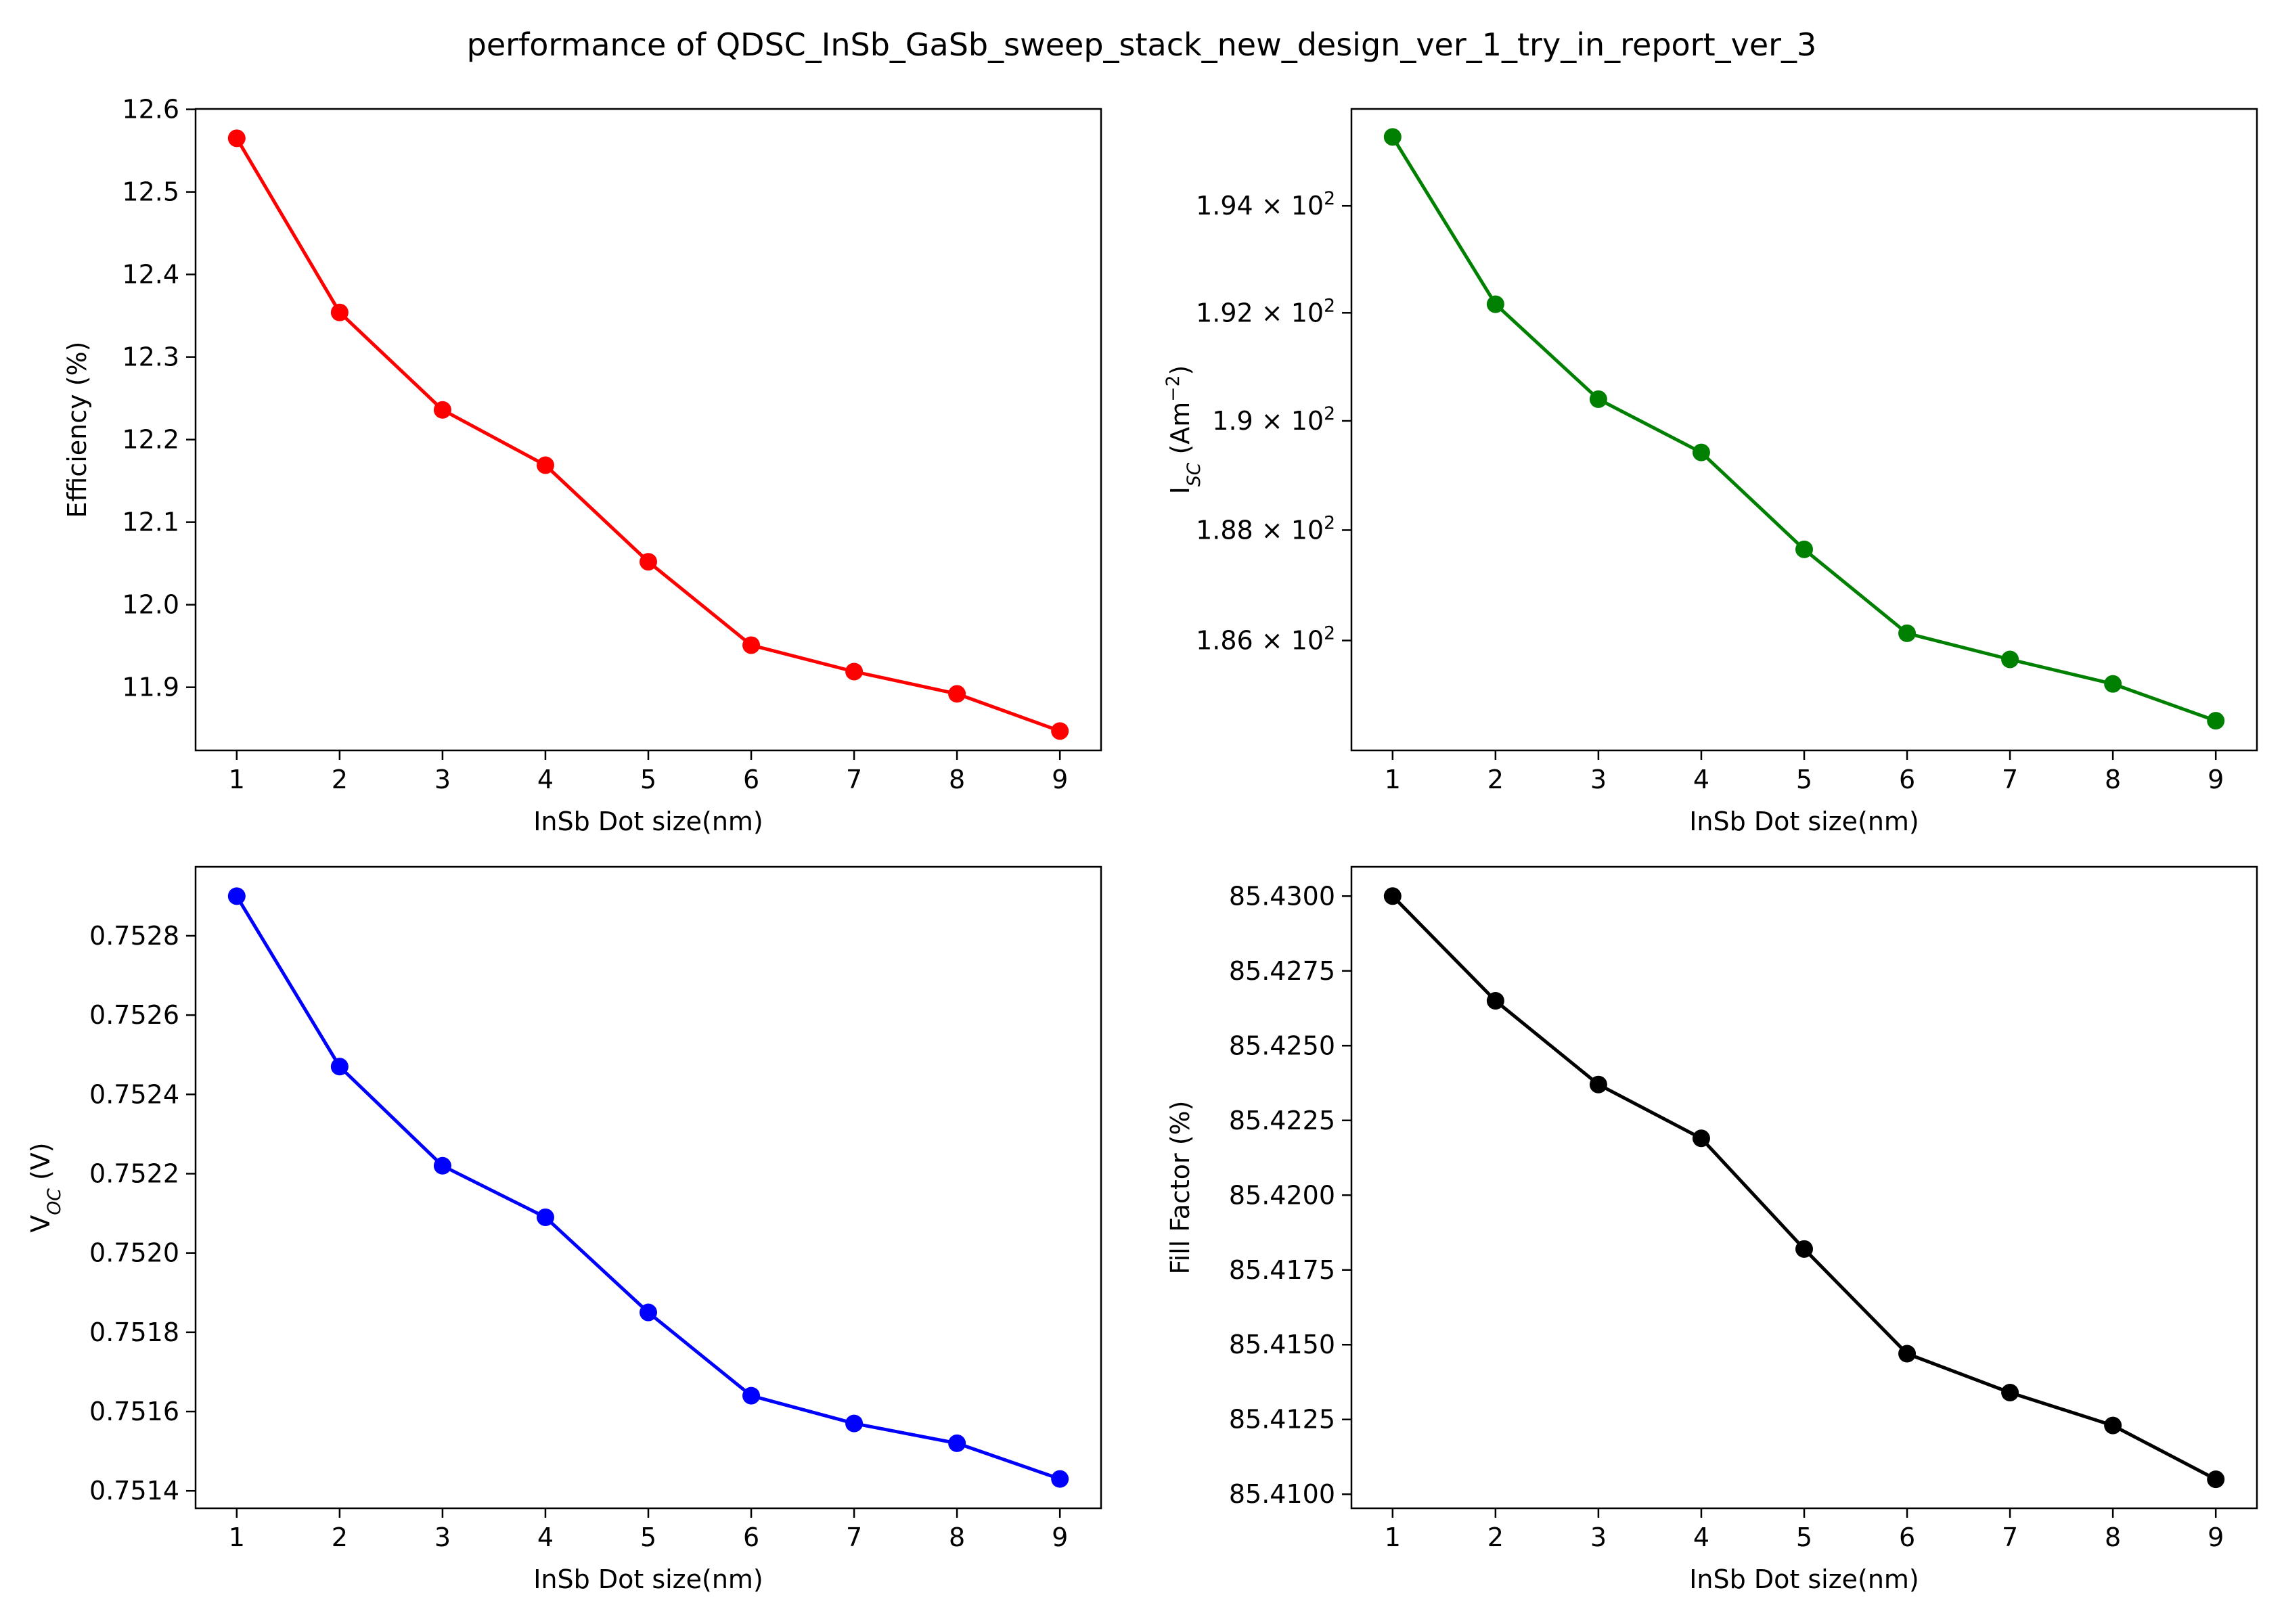 The image size is (2284, 1624). I want to click on y-tick-label: 12.4, so click(150, 275).